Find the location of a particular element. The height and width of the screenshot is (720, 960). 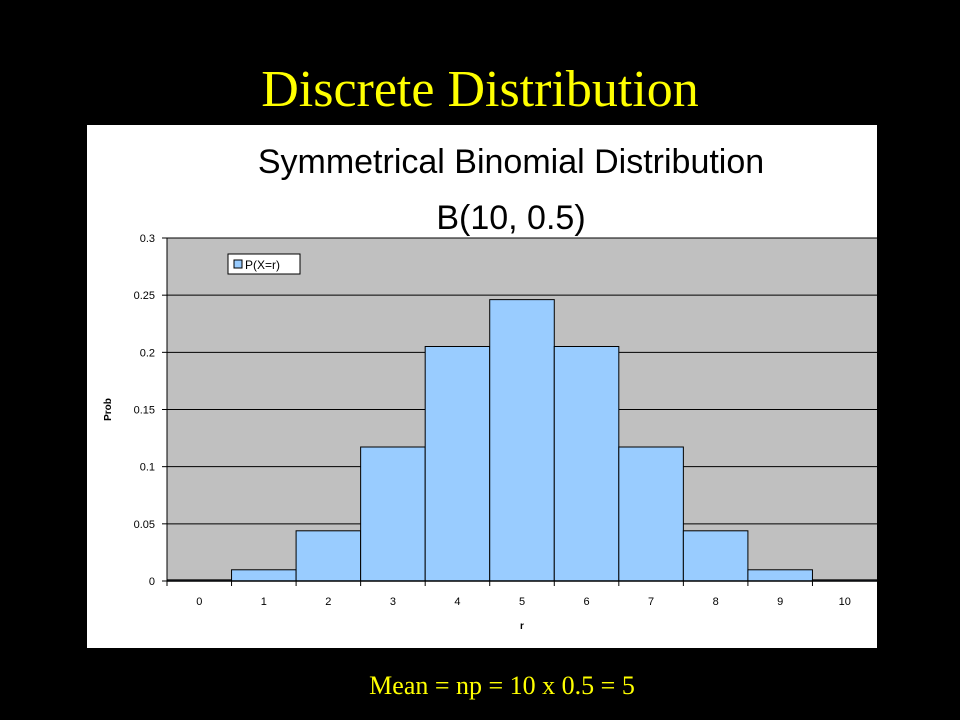

x-tick-label: 9 is located at coordinates (780, 602).